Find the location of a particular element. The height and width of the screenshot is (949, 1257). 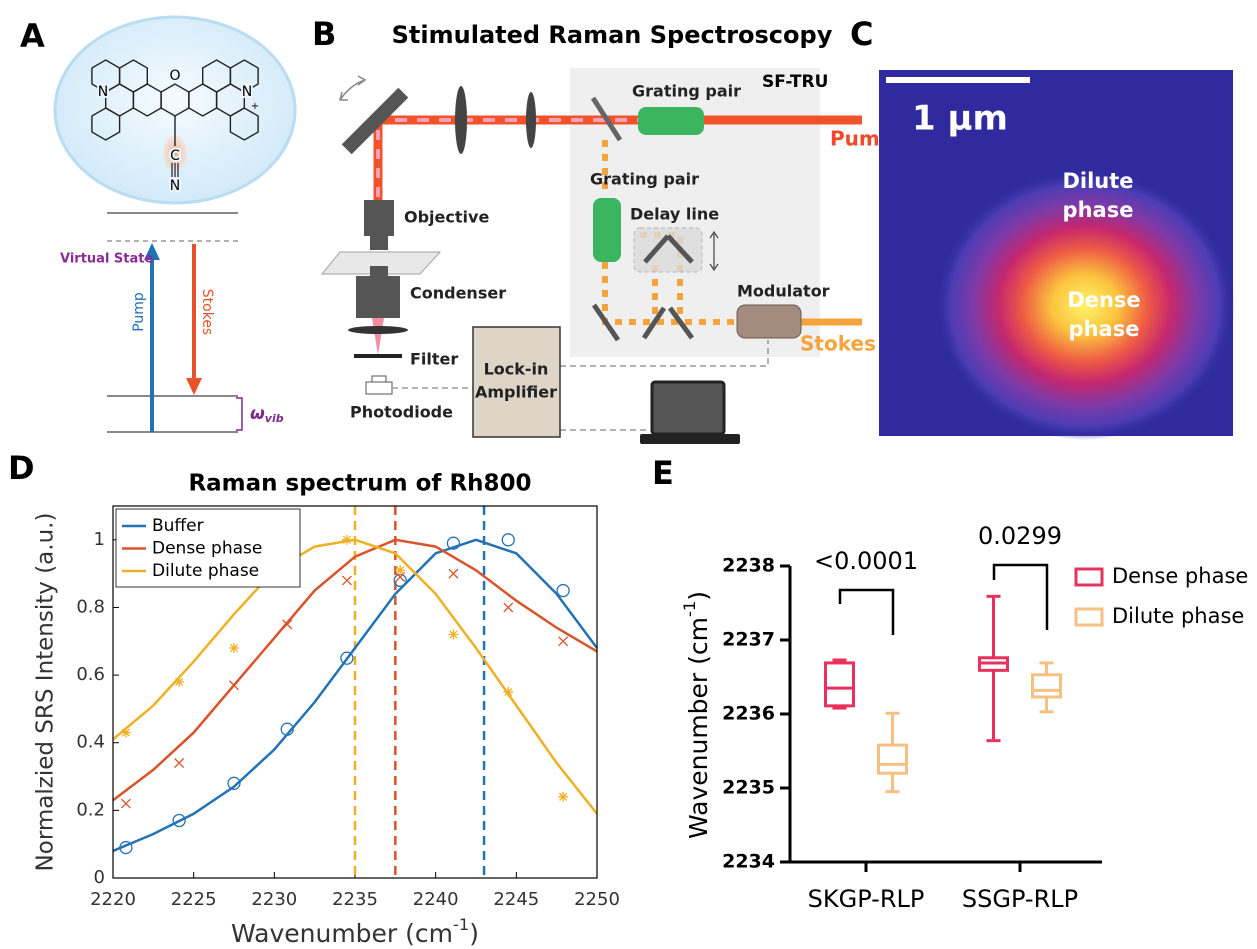

label-part: ) is located at coordinates (698, 596).